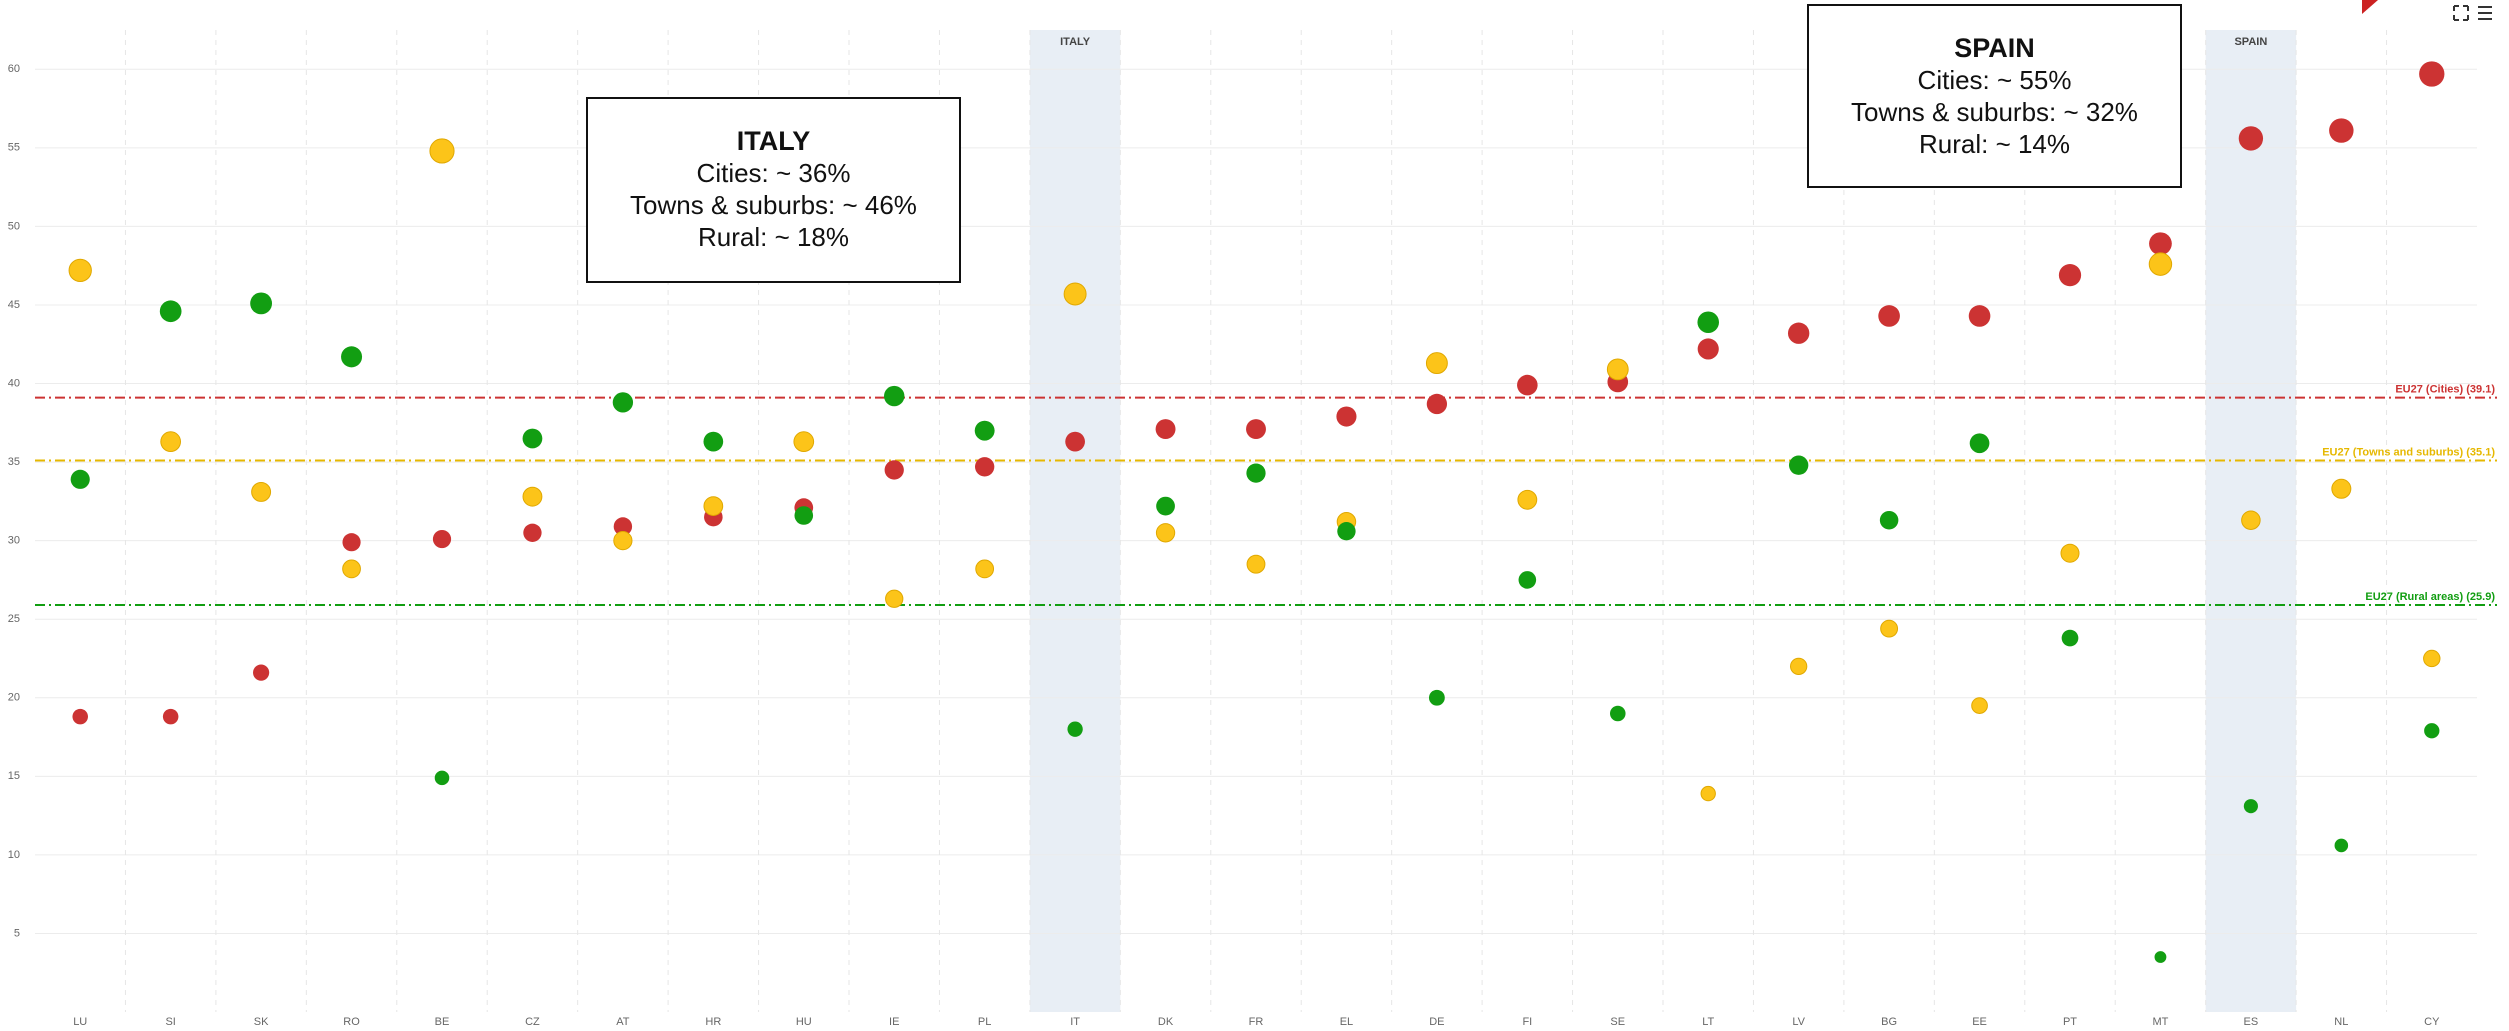  What do you see at coordinates (14, 148) in the screenshot?
I see `y-tick-label: 55` at bounding box center [14, 148].